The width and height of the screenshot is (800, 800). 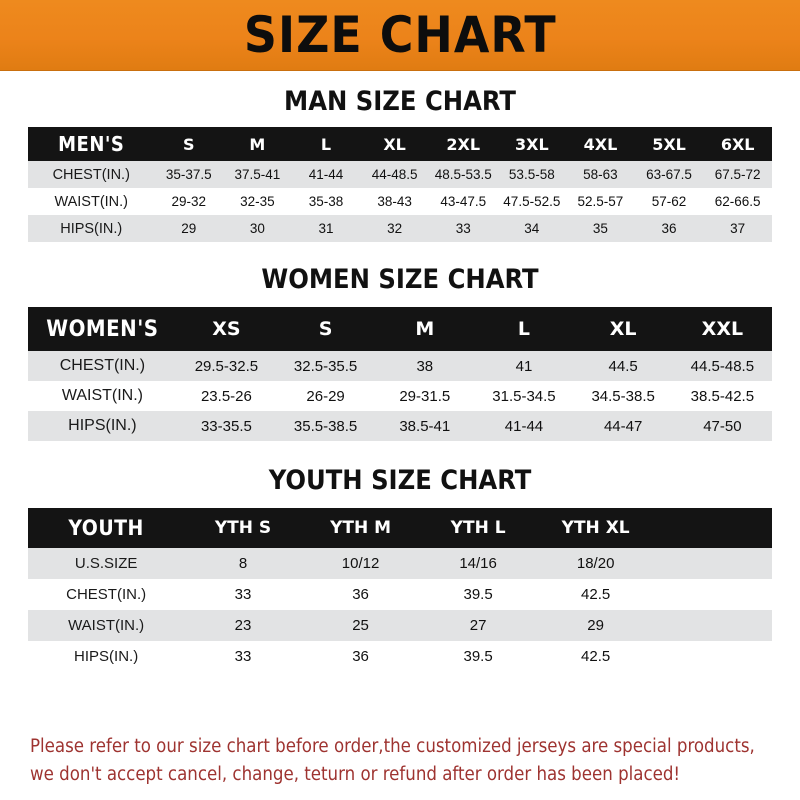 What do you see at coordinates (325, 329) in the screenshot?
I see `women-column-header-s: S` at bounding box center [325, 329].